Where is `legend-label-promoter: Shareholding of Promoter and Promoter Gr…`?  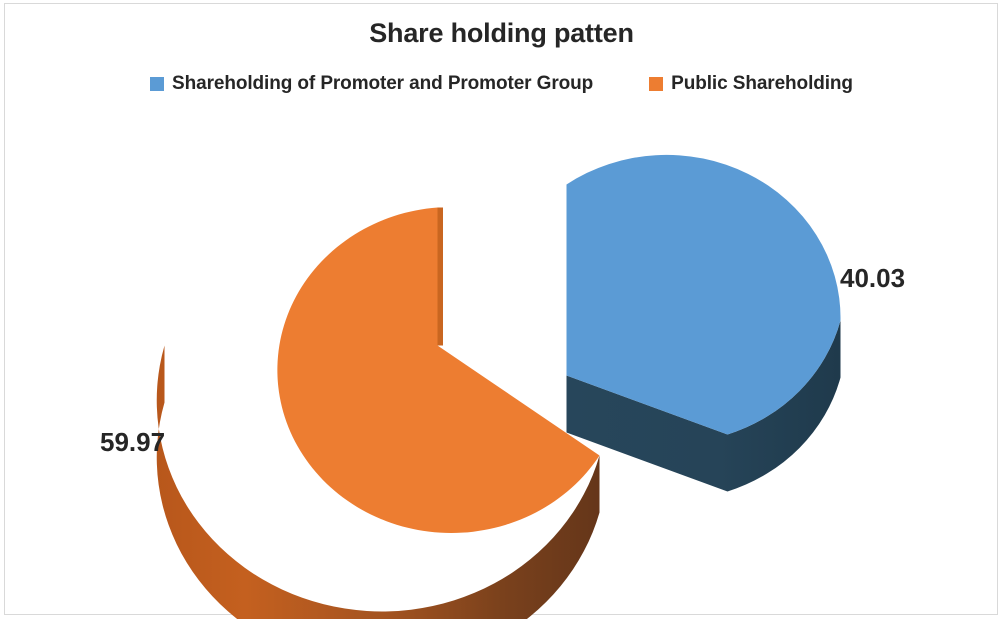 legend-label-promoter: Shareholding of Promoter and Promoter Gr… is located at coordinates (383, 83).